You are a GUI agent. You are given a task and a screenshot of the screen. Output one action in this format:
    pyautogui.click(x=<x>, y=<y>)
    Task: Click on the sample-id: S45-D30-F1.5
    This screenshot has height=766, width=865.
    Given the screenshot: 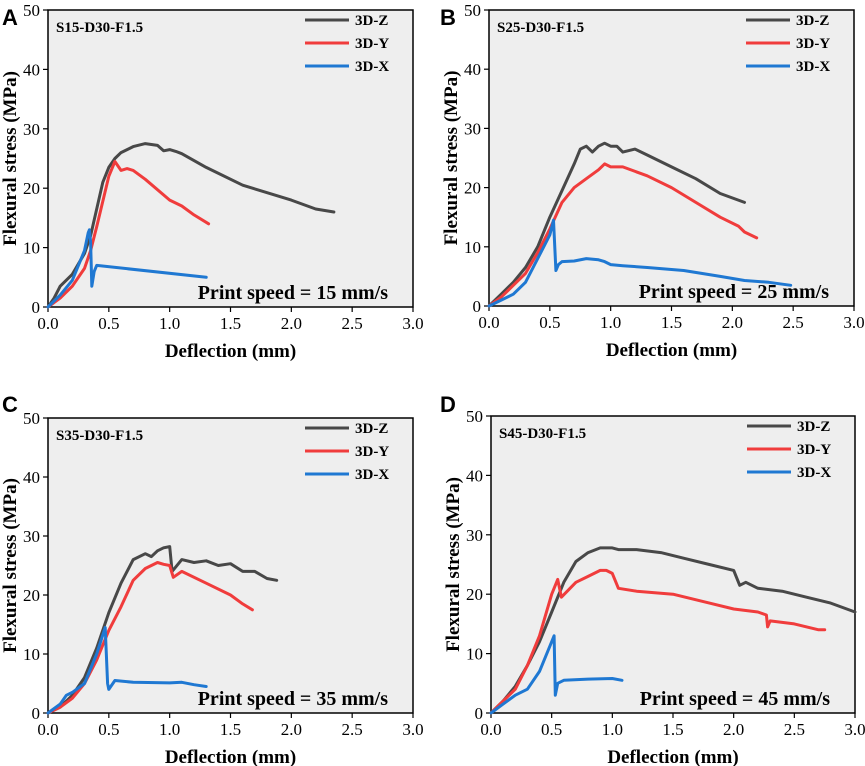 What is the action you would take?
    pyautogui.click(x=542, y=434)
    